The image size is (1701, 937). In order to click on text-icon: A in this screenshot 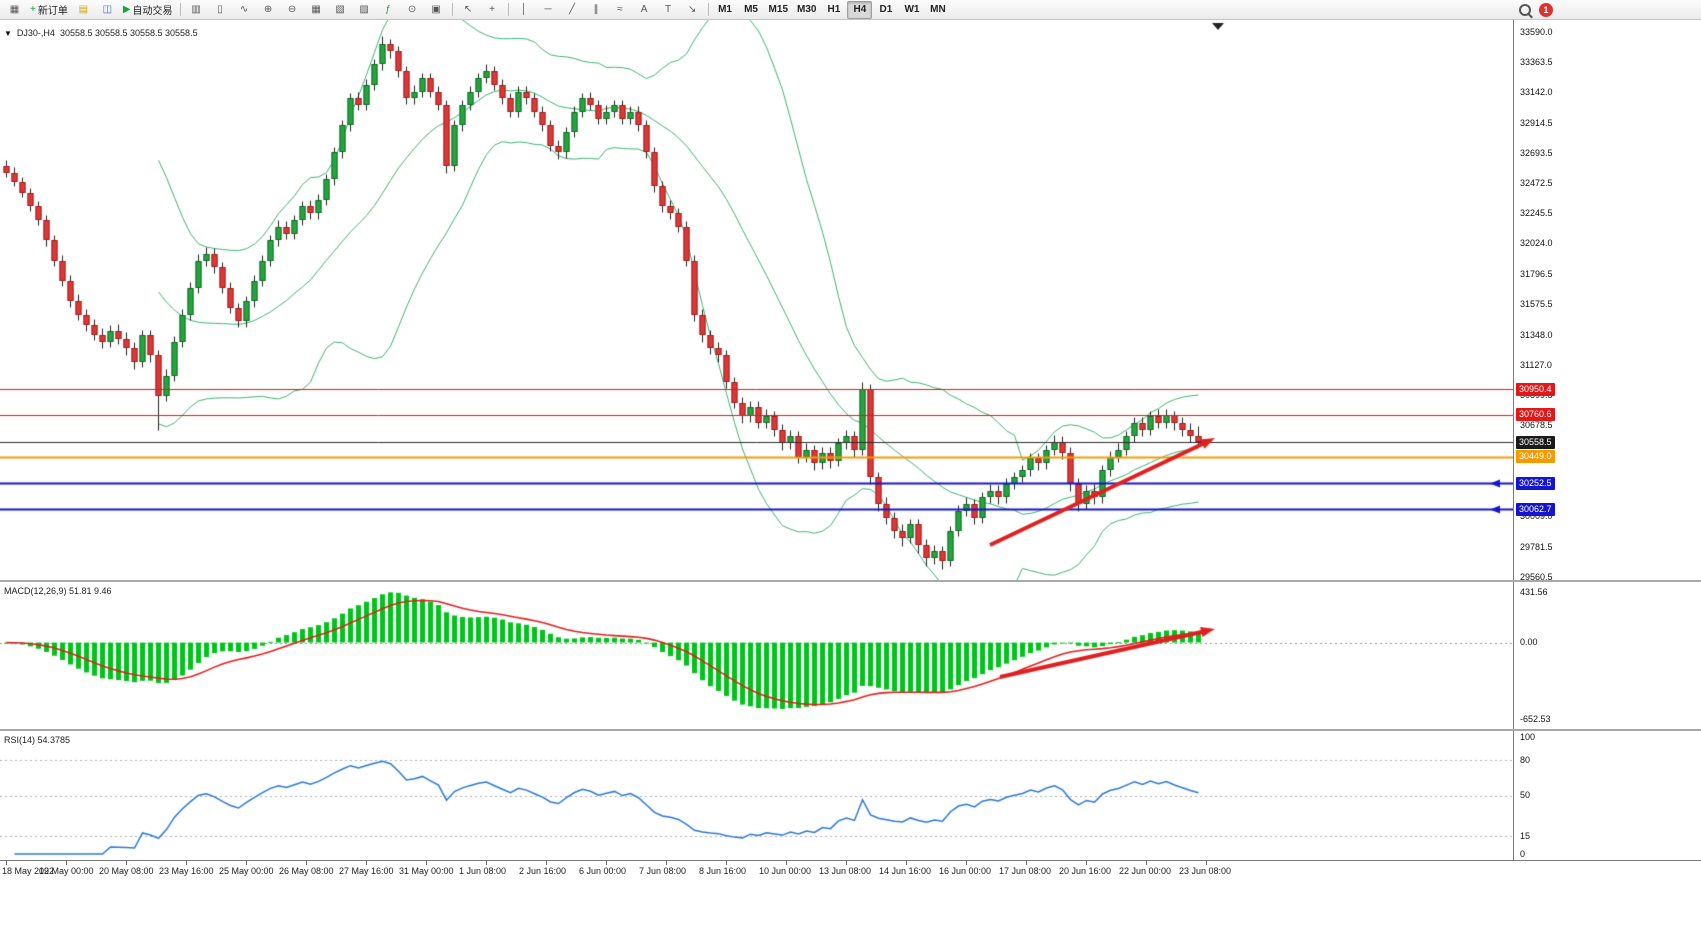, I will do `click(644, 10)`.